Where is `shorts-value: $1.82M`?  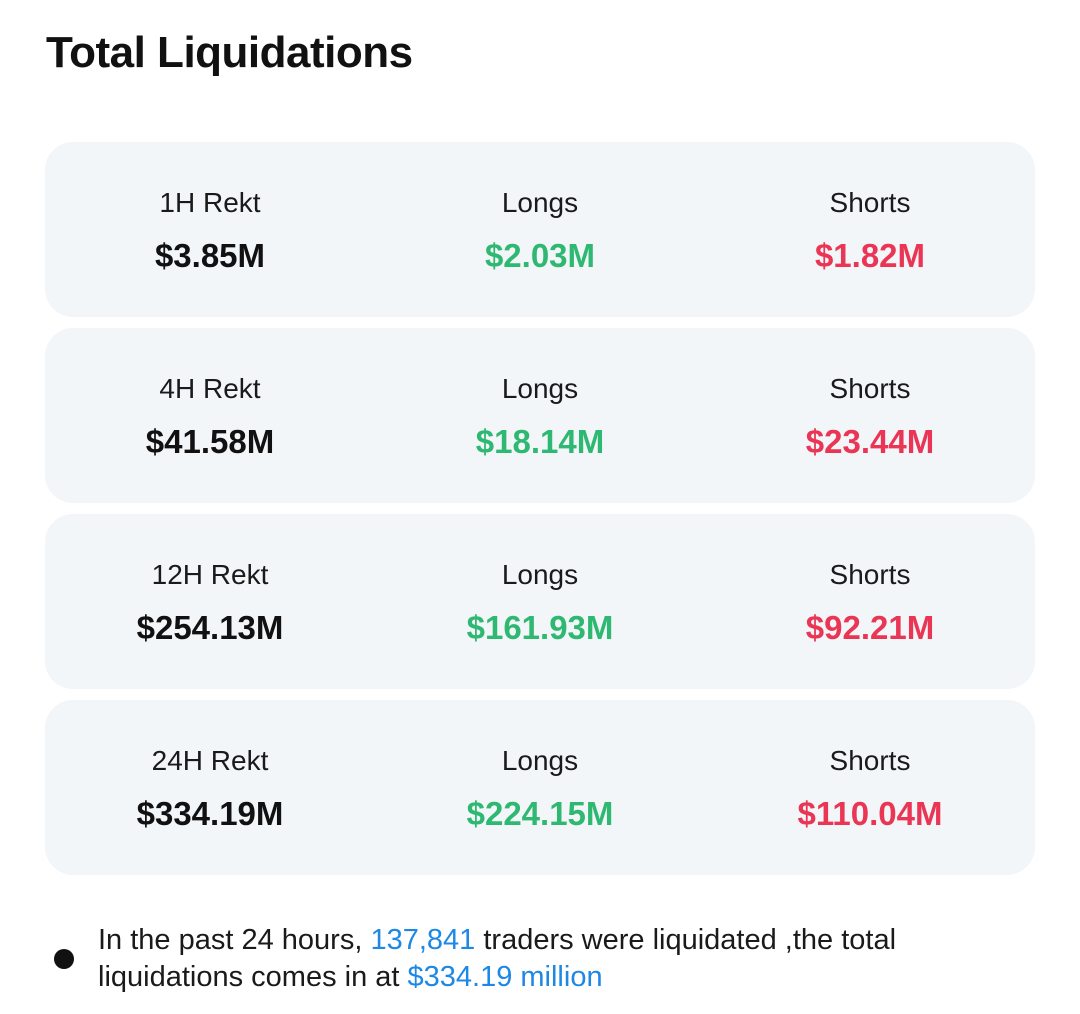 shorts-value: $1.82M is located at coordinates (870, 255).